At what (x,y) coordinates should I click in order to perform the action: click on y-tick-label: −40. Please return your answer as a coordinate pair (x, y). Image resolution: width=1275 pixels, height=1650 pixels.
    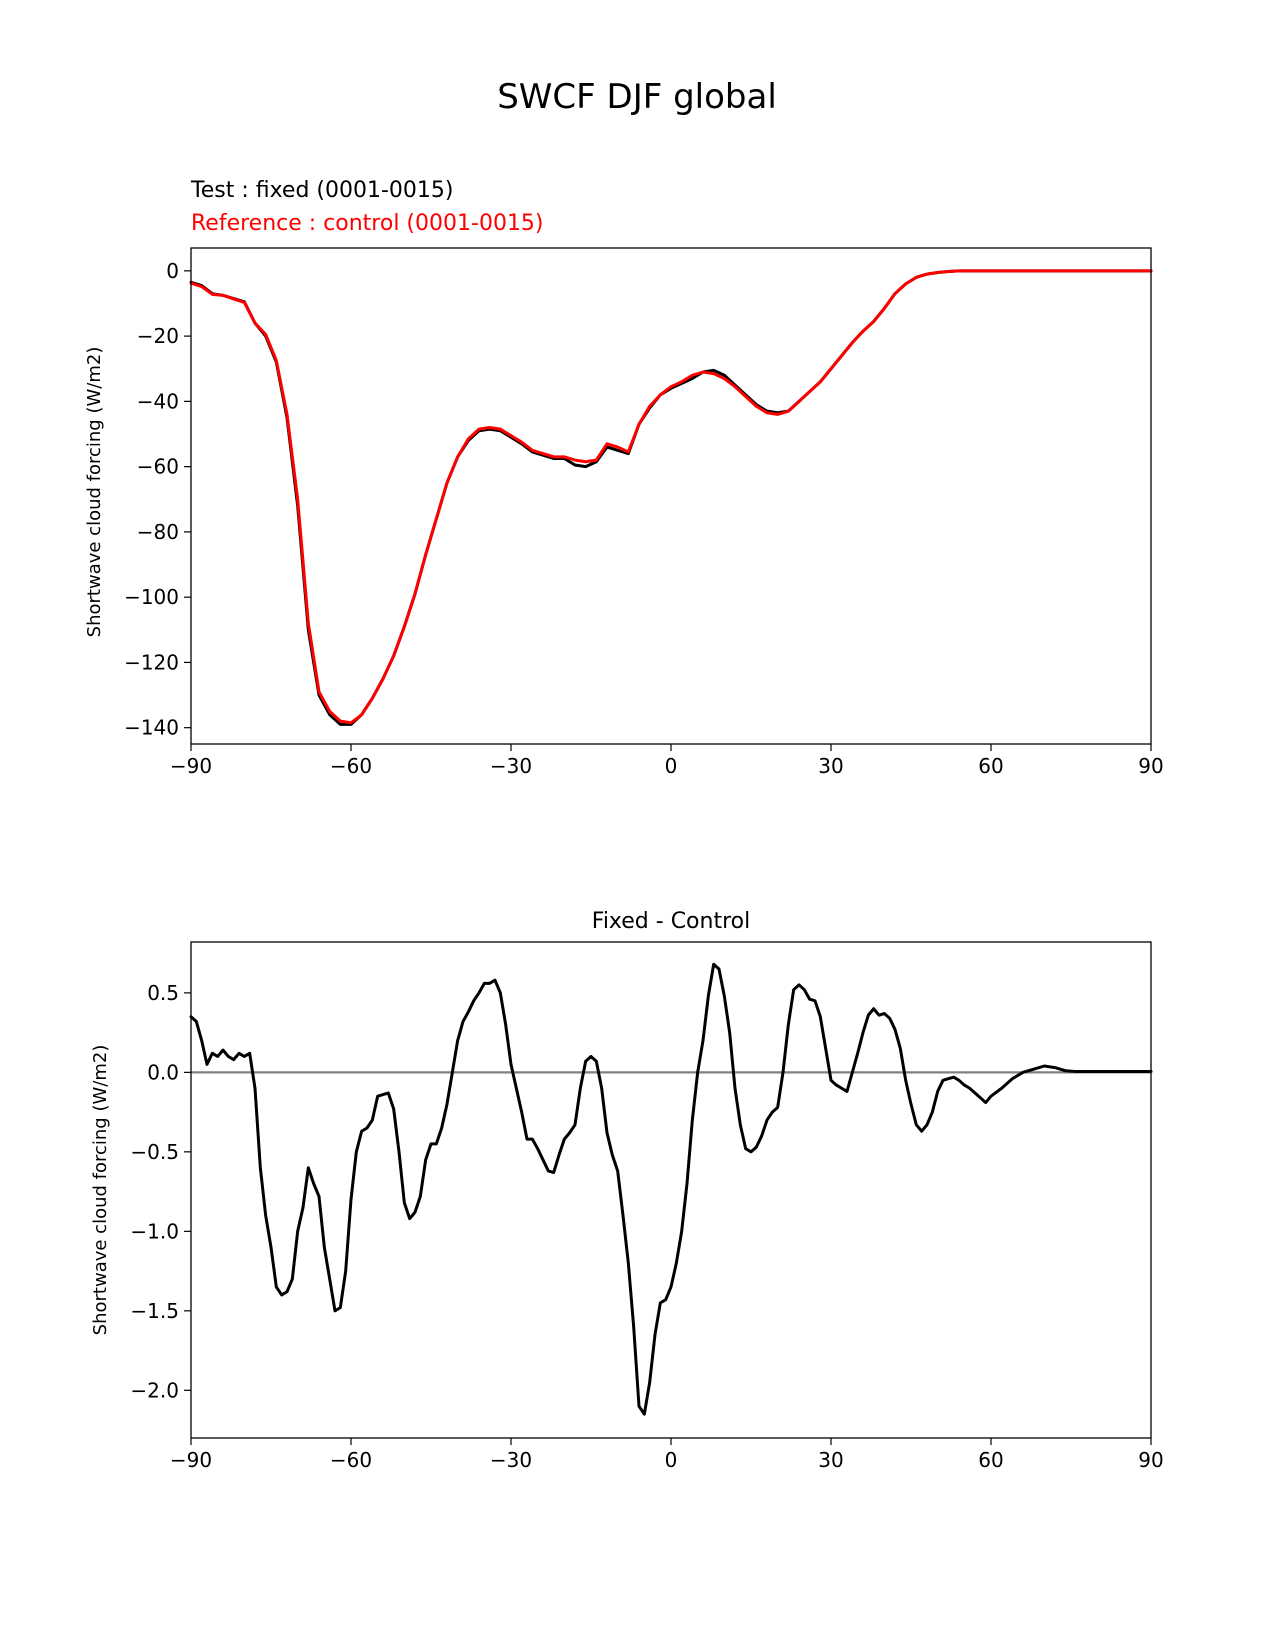
    Looking at the image, I should click on (158, 401).